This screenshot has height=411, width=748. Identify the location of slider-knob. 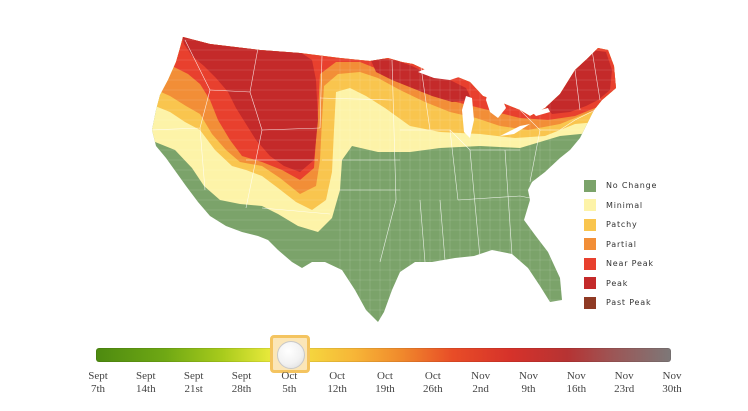
(291, 355).